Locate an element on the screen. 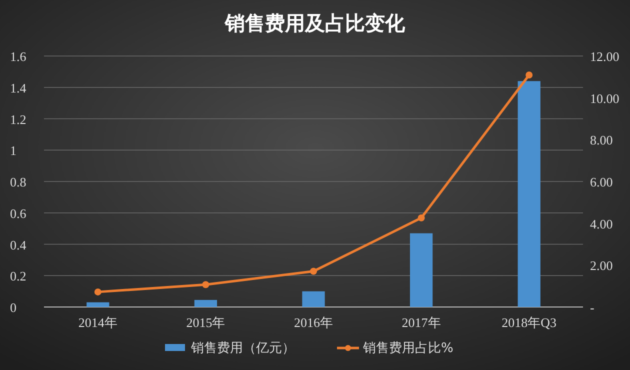 This screenshot has width=630, height=370. y2-tick-label: - is located at coordinates (592, 307).